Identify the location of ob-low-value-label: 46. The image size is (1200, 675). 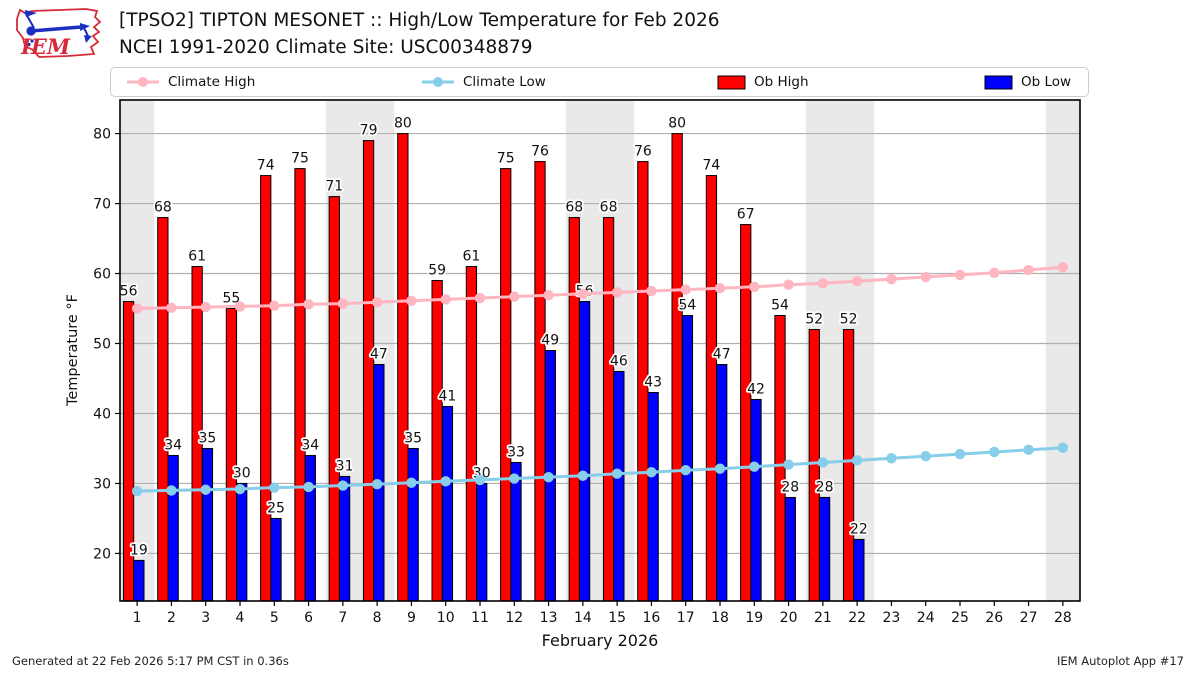
(619, 361).